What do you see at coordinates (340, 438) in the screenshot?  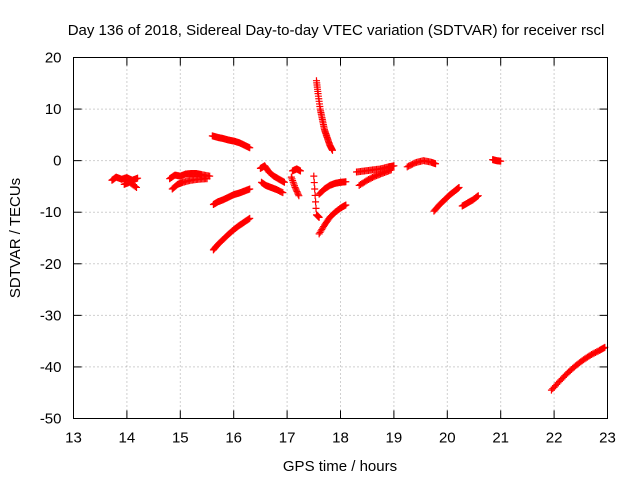 I see `x-tick-label: 18` at bounding box center [340, 438].